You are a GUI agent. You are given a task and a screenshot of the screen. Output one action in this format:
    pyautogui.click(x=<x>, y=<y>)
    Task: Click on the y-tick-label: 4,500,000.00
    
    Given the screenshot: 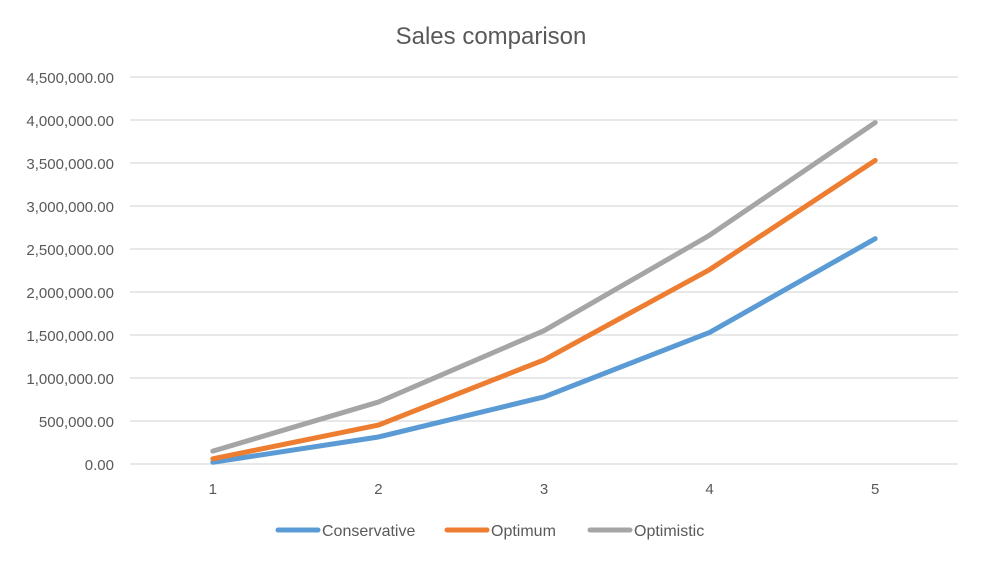 What is the action you would take?
    pyautogui.click(x=70, y=78)
    